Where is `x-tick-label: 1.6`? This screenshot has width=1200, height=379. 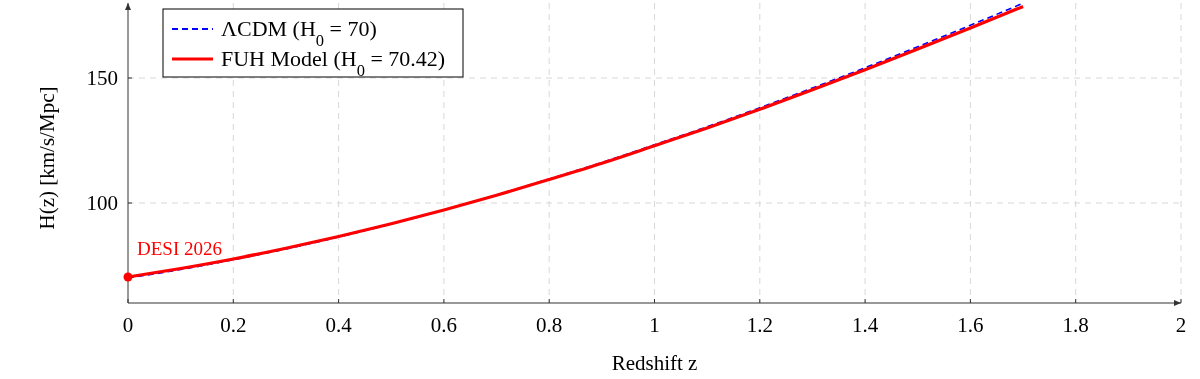 x-tick-label: 1.6 is located at coordinates (970, 325).